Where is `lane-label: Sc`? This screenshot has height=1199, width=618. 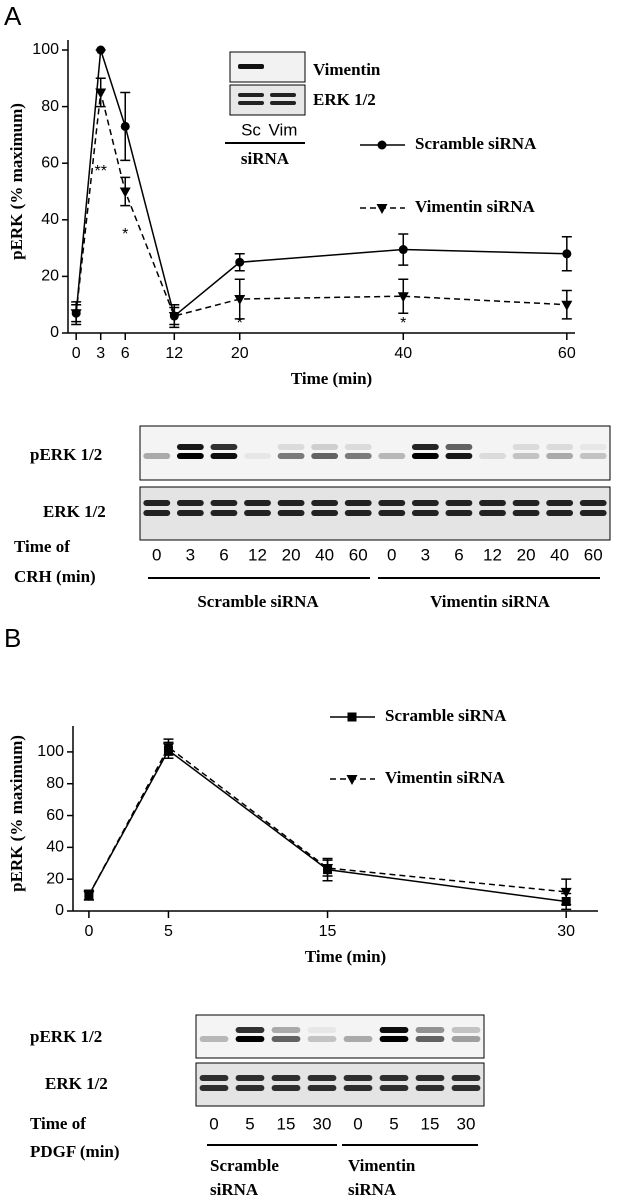 lane-label: Sc is located at coordinates (251, 129).